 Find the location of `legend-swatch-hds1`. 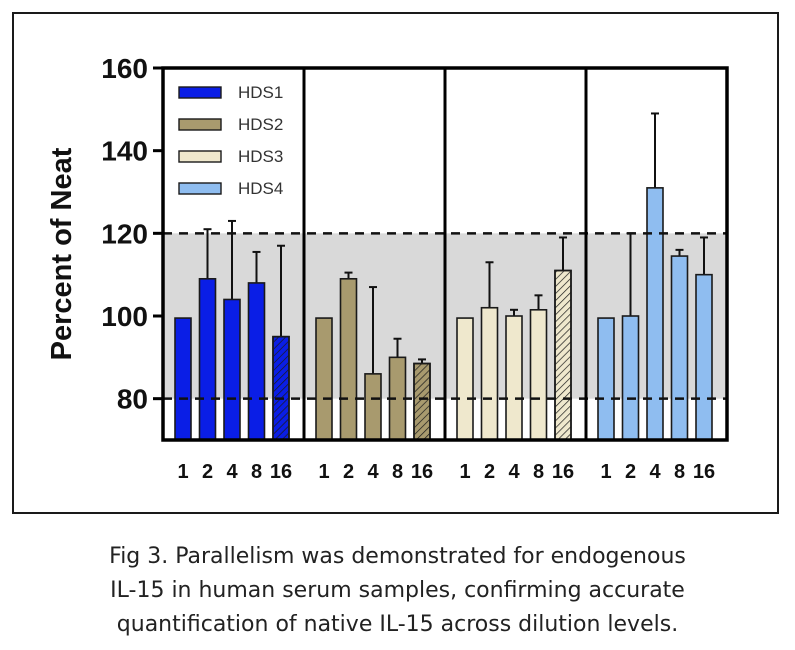

legend-swatch-hds1 is located at coordinates (200, 92).